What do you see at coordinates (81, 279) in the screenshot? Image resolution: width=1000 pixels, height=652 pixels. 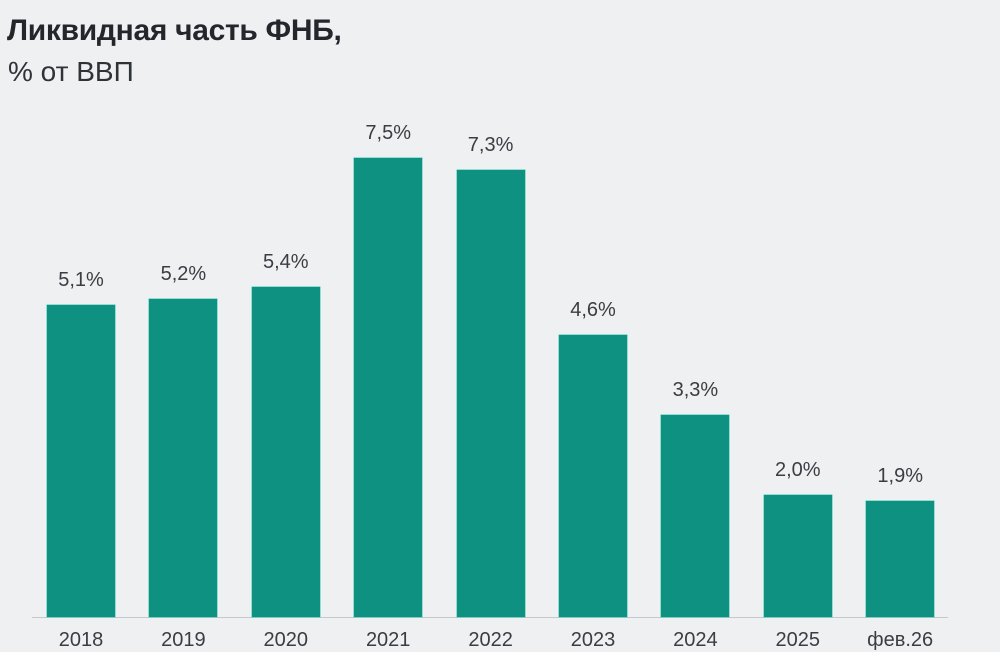 I see `bar-value-label: 5,1%` at bounding box center [81, 279].